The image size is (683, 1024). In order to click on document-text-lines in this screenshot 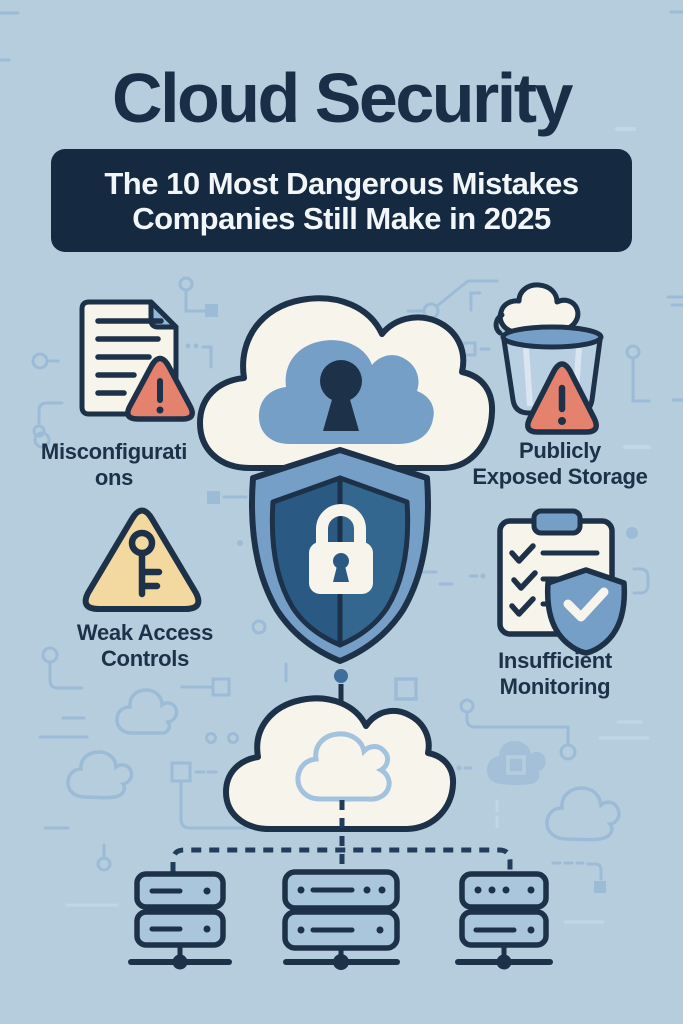, I will do `click(129, 357)`.